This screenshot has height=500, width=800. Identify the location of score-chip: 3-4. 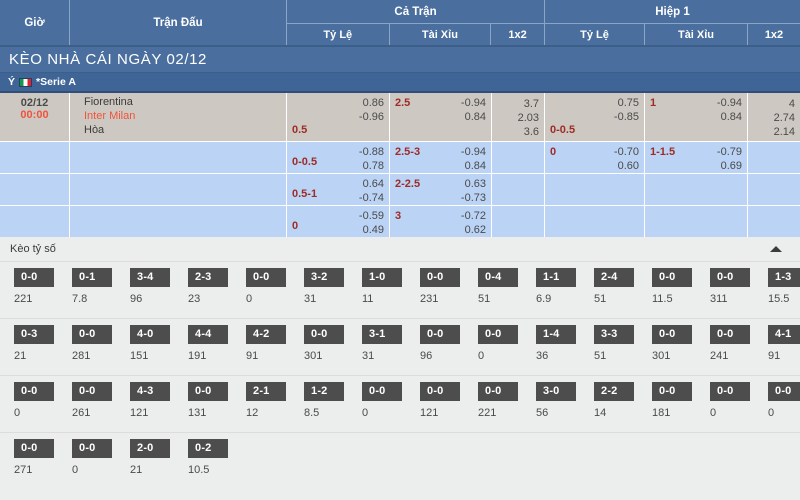
(150, 277).